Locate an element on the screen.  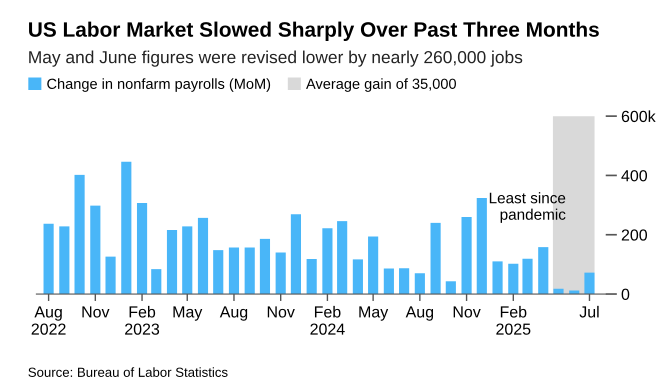
source-note: Source: Bureau of Labor Statistics is located at coordinates (128, 372).